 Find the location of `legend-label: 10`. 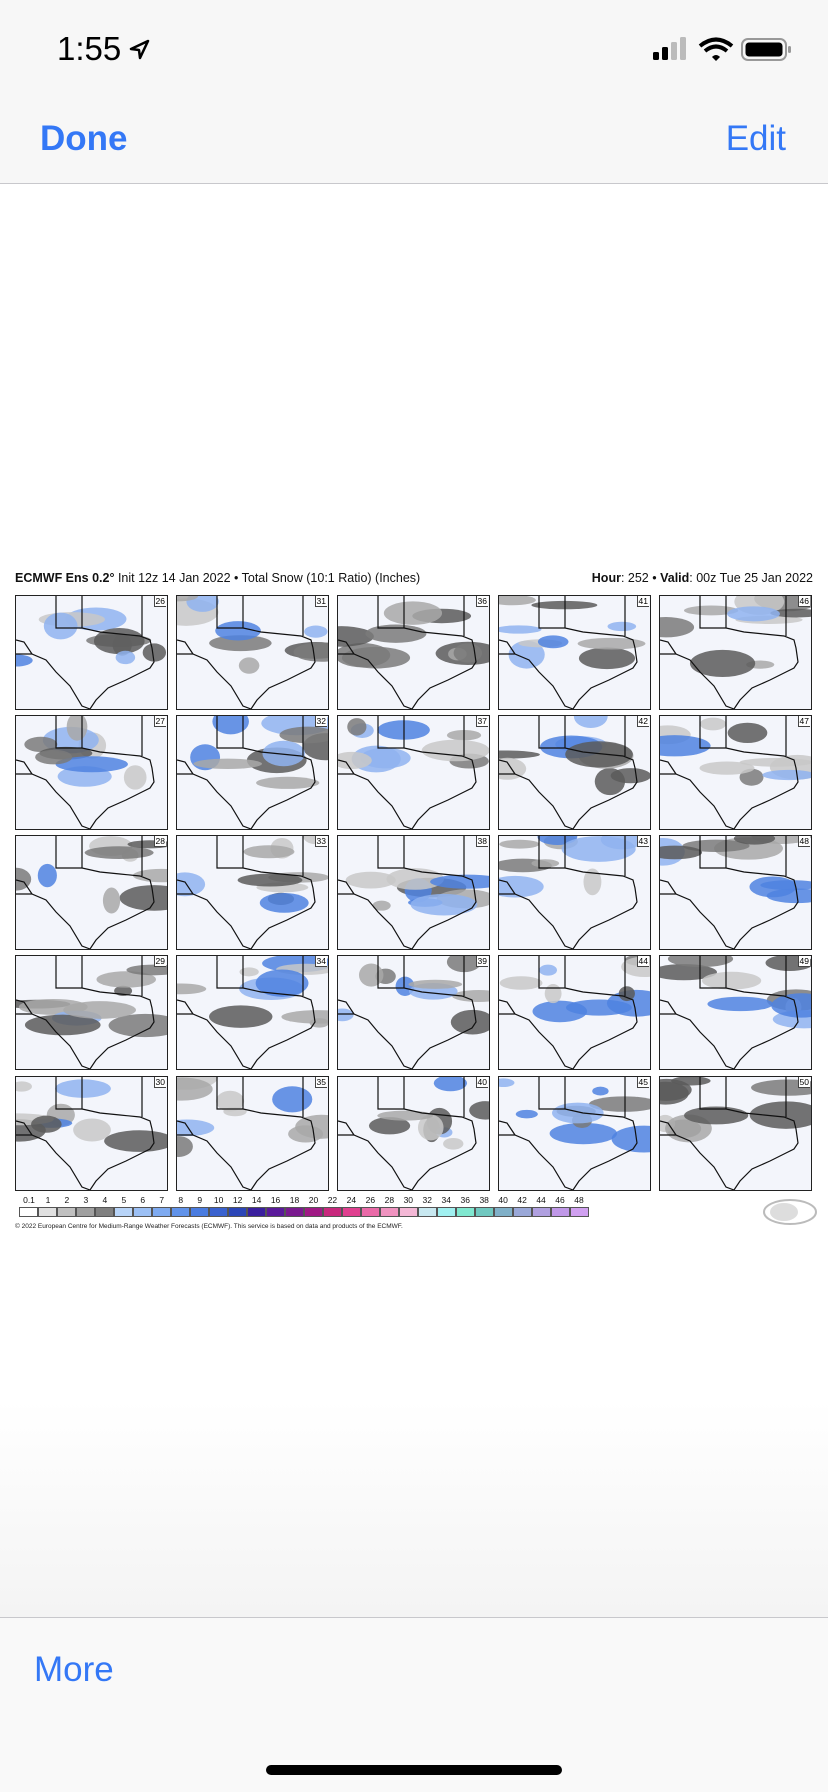

legend-label: 10 is located at coordinates (218, 1200).